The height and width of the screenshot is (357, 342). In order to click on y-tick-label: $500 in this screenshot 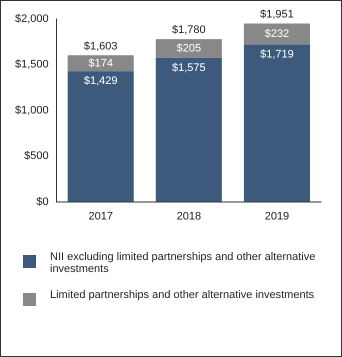, I will do `click(36, 156)`.